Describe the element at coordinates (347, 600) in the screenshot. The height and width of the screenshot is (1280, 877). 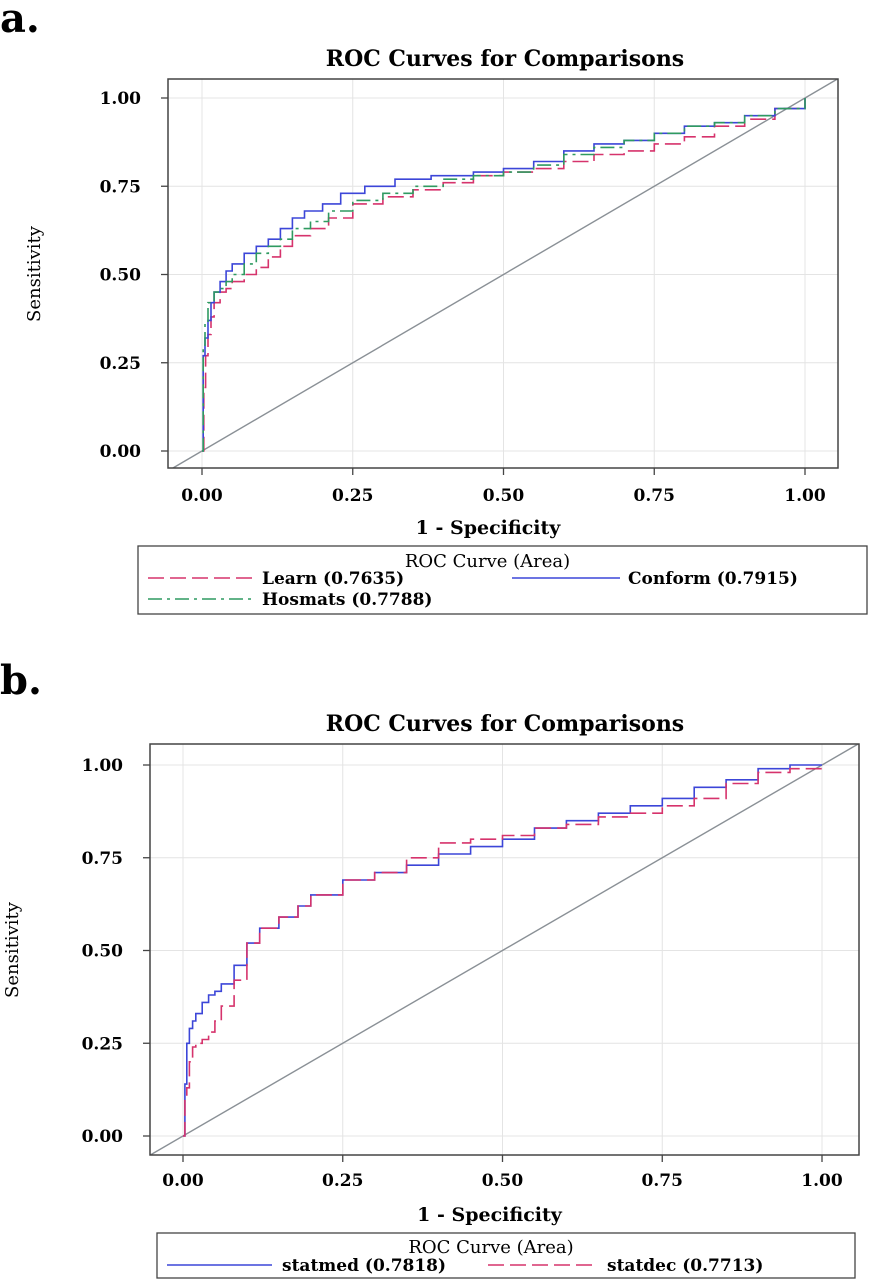
I see `legend-entry-hosmats: Hosmats (0.7788)` at that location.